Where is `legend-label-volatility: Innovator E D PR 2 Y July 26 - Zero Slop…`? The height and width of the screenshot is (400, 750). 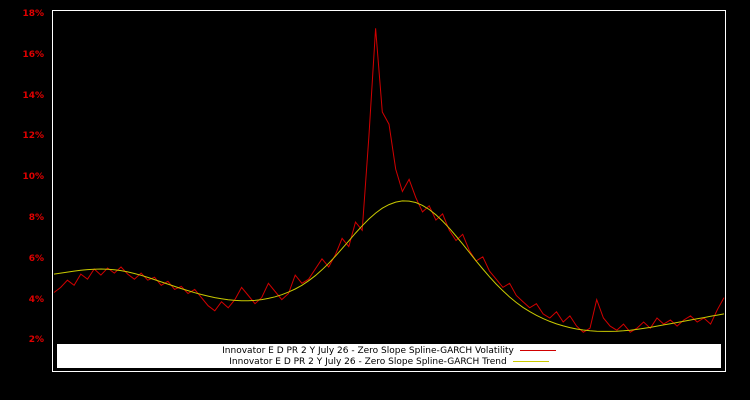 legend-label-volatility: Innovator E D PR 2 Y July 26 - Zero Slop… is located at coordinates (368, 350).